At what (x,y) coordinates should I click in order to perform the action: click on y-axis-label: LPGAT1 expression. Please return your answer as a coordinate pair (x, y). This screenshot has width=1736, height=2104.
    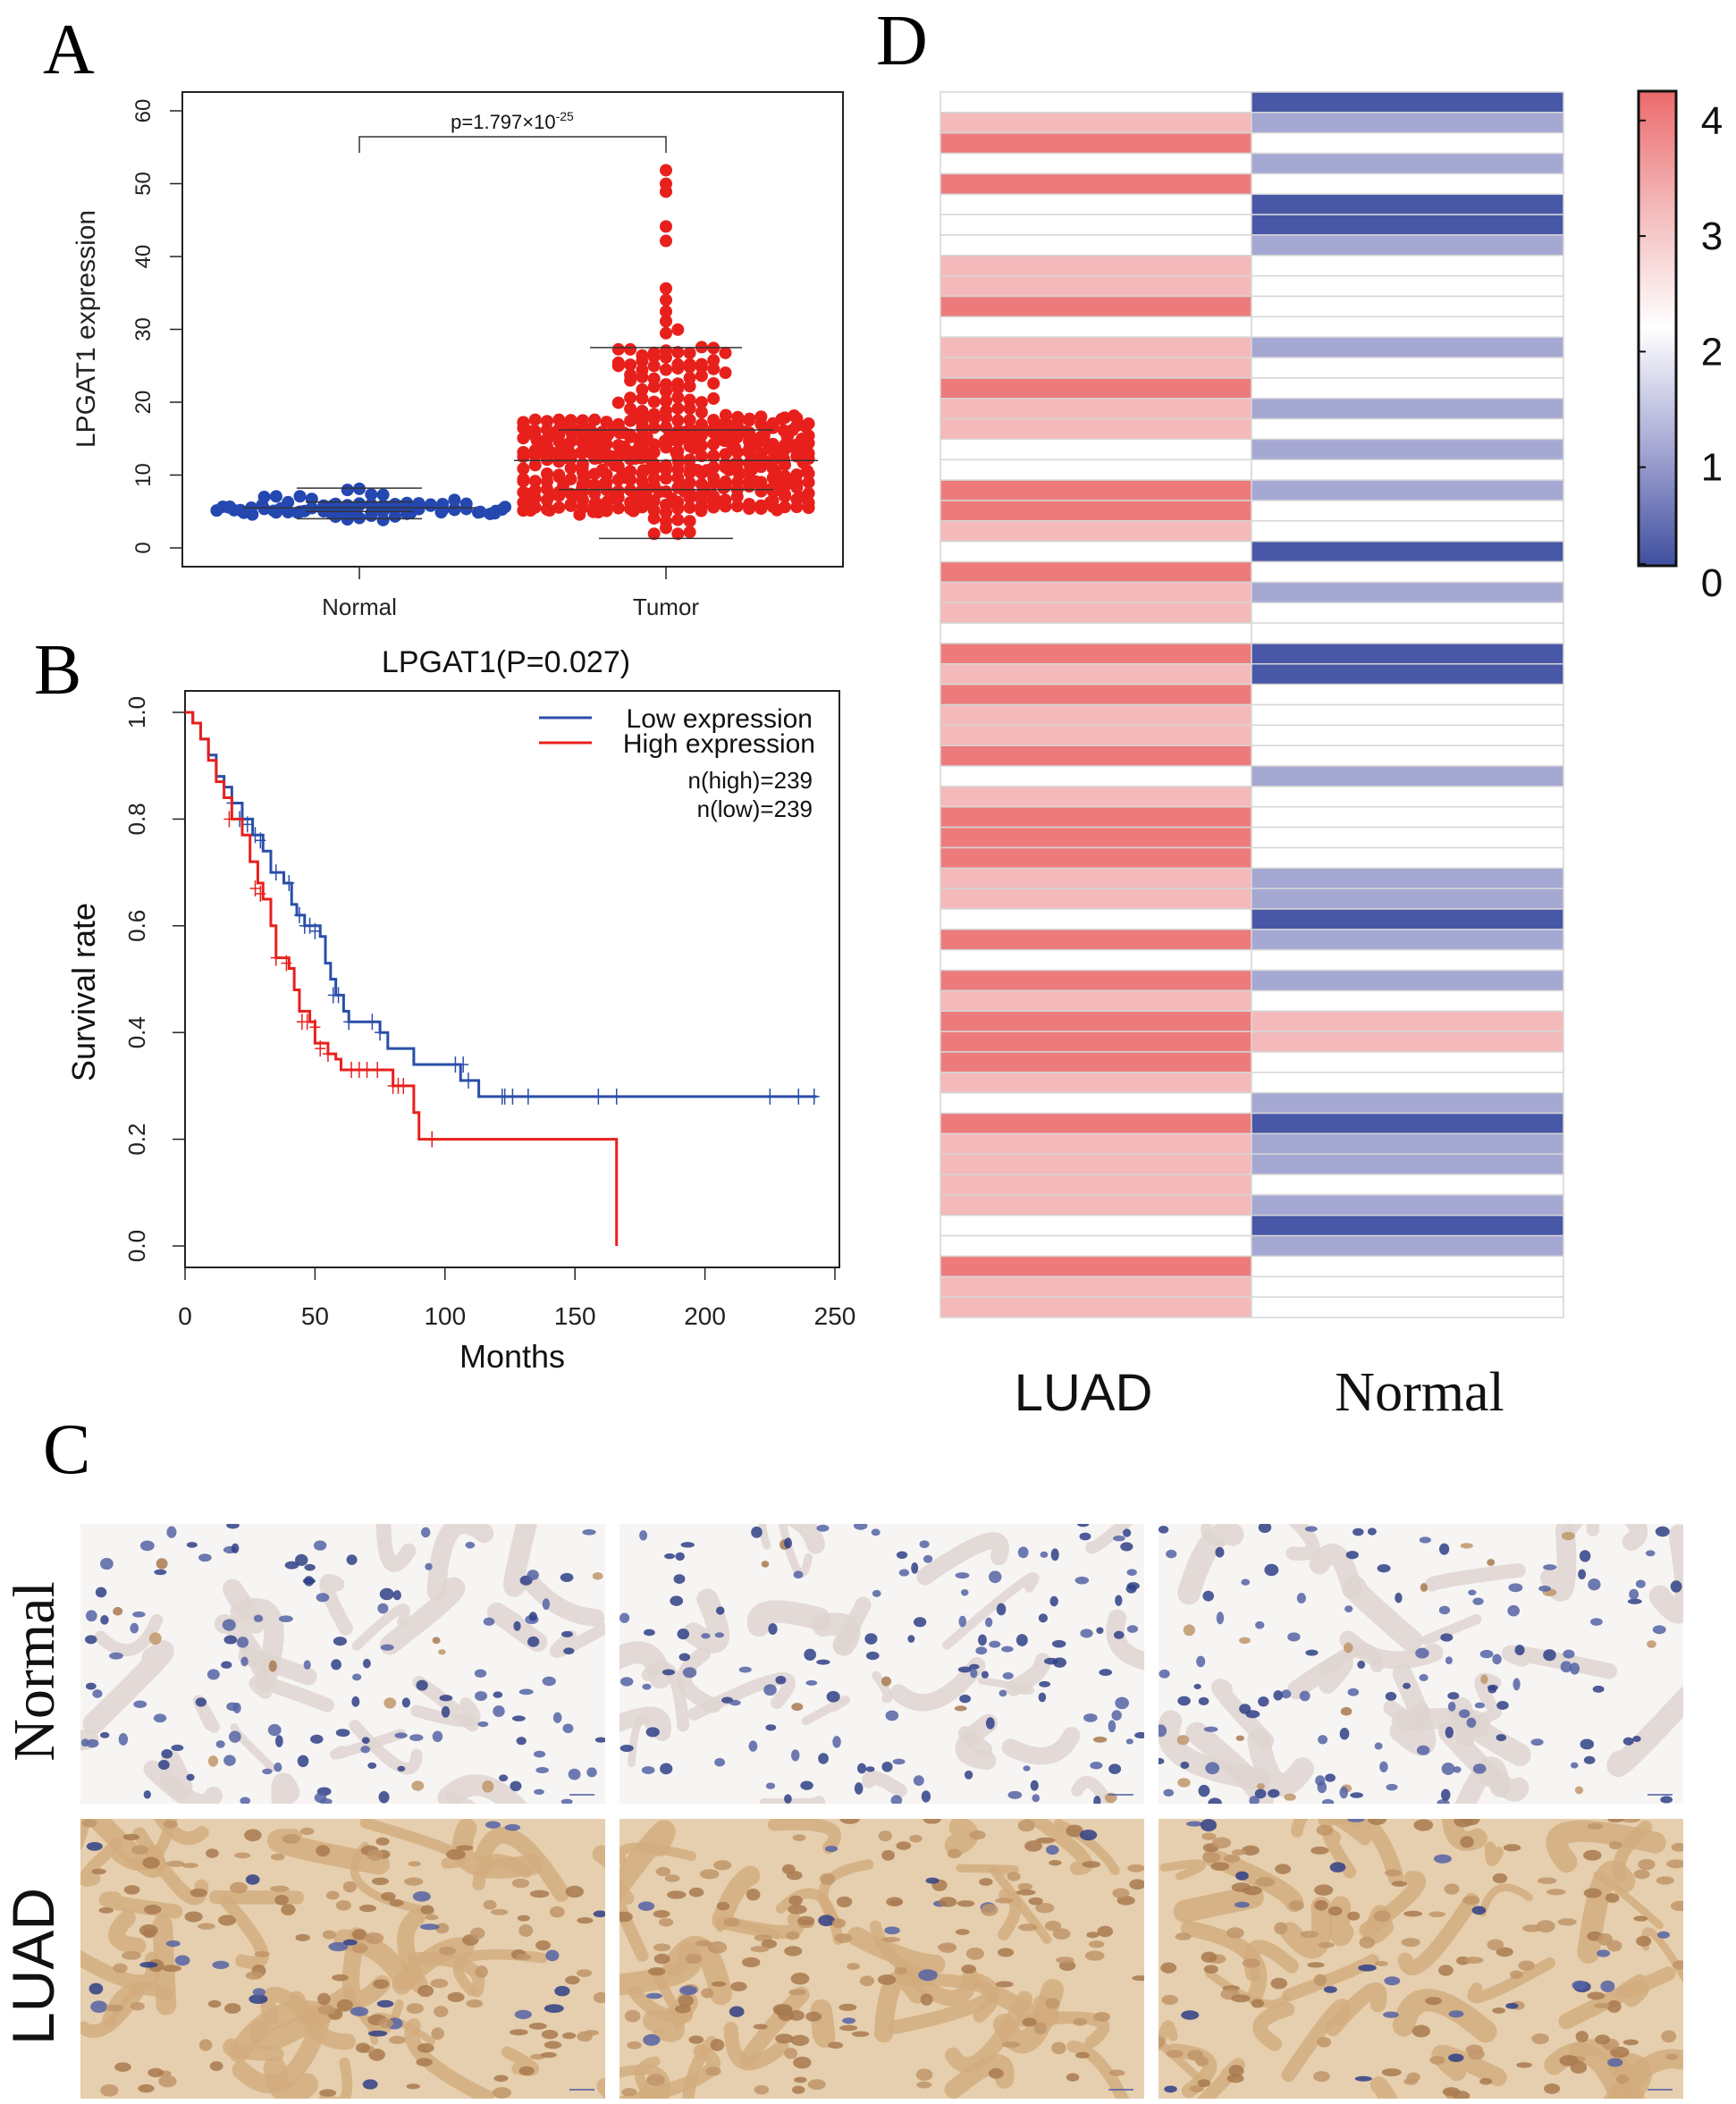
    Looking at the image, I should click on (86, 329).